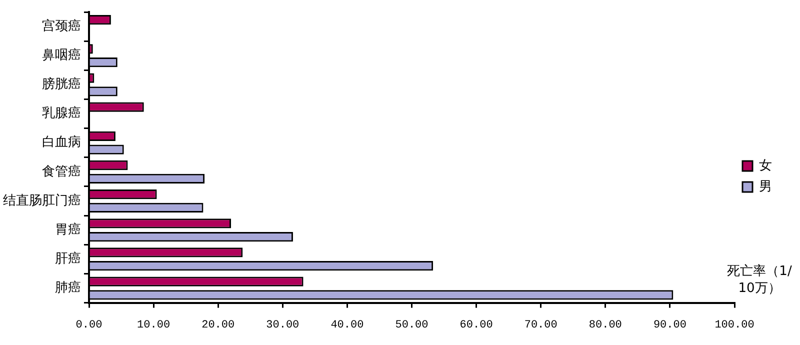 The image size is (800, 345). What do you see at coordinates (541, 325) in the screenshot?
I see `x-tick-label: 70.00` at bounding box center [541, 325].